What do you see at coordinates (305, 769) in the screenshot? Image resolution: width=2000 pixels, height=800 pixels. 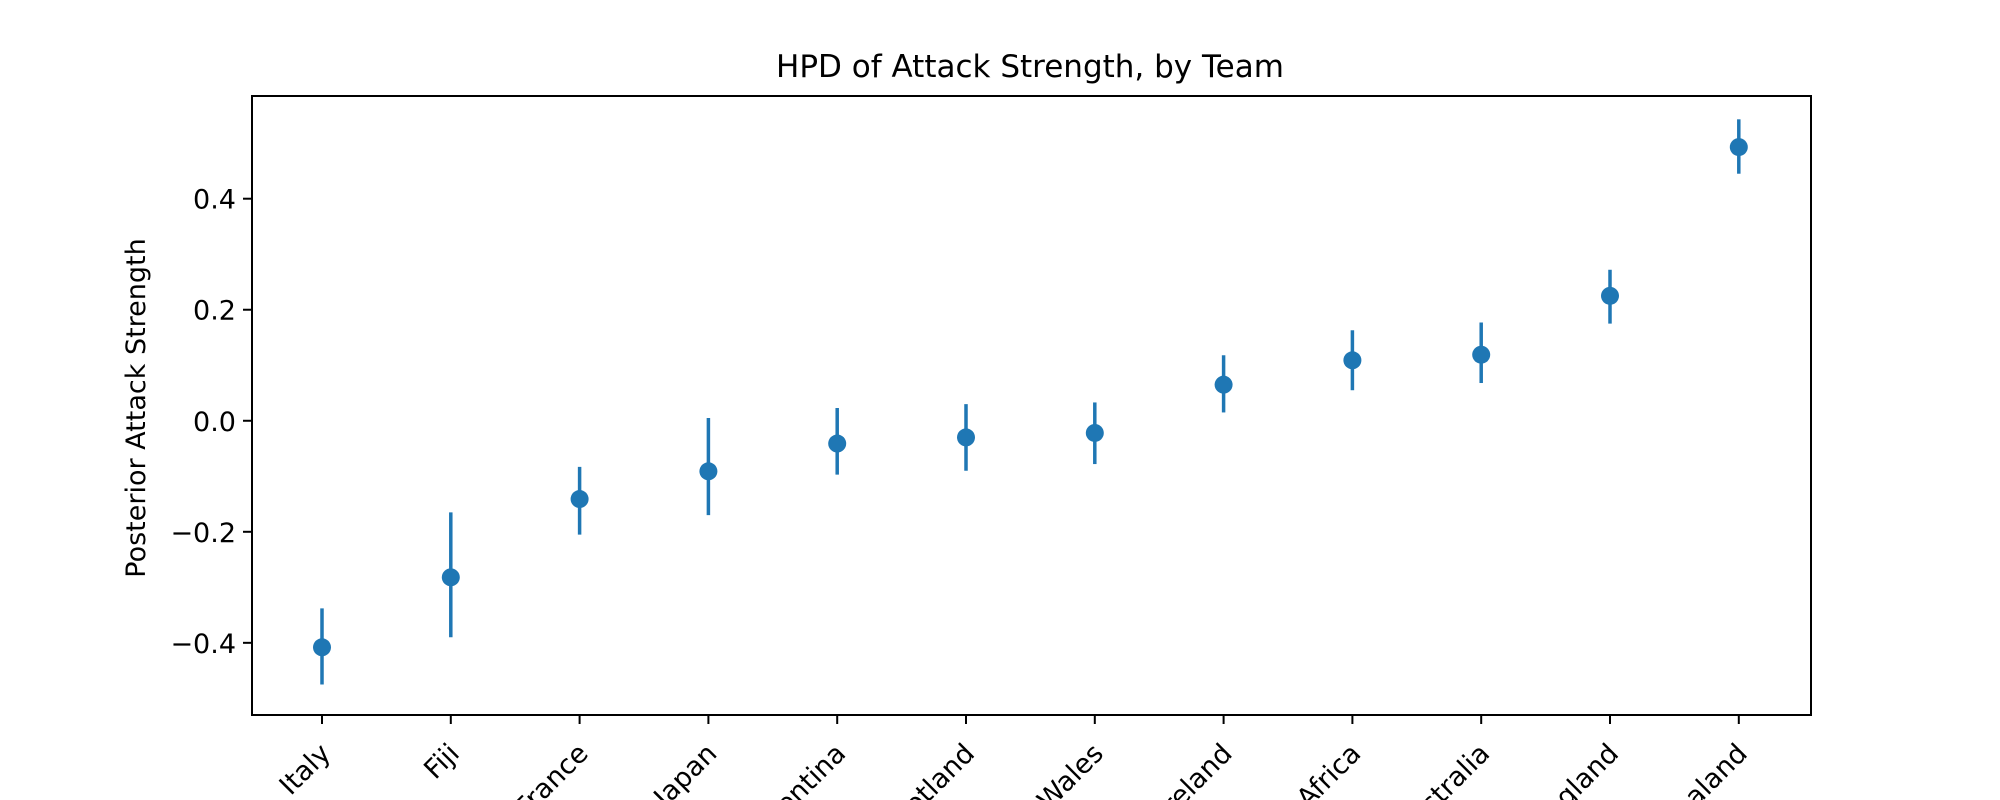 I see `x-tick-label: Italy` at bounding box center [305, 769].